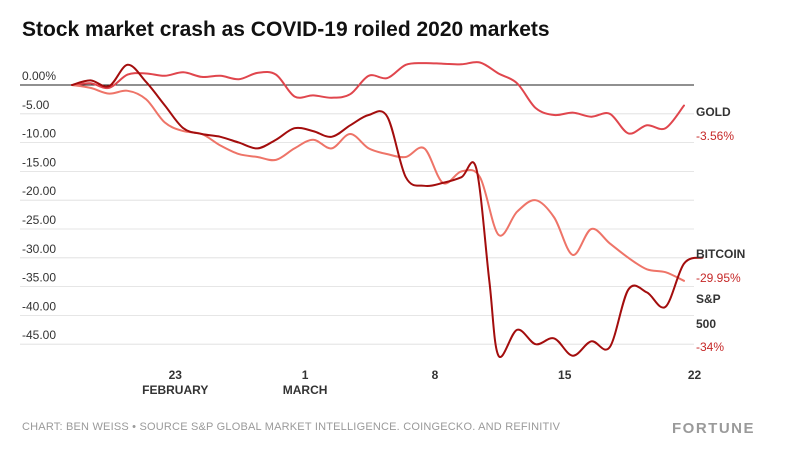 Image resolution: width=787 pixels, height=450 pixels. What do you see at coordinates (39, 335) in the screenshot?
I see `y-tick-label: -45.00` at bounding box center [39, 335].